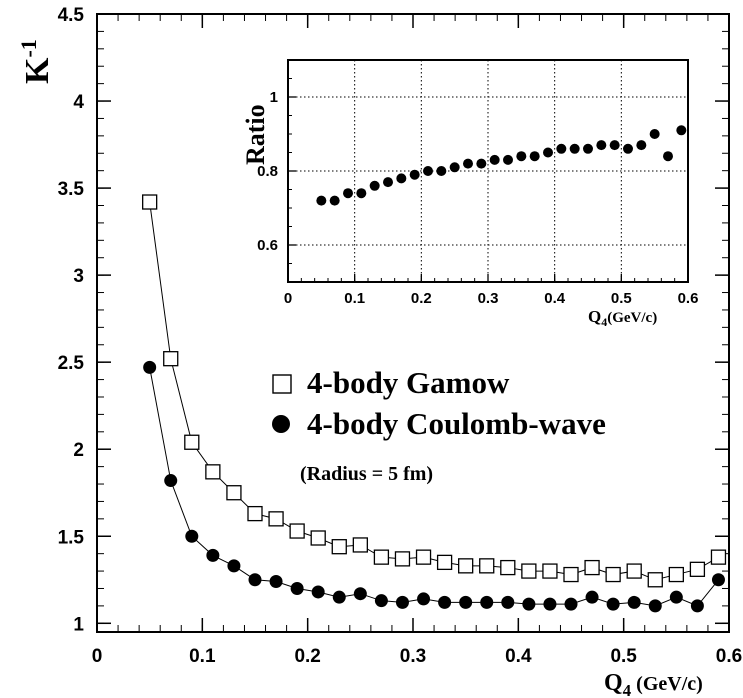  What do you see at coordinates (267, 245) in the screenshot?
I see `inset-y-tick-label: 0.6` at bounding box center [267, 245].